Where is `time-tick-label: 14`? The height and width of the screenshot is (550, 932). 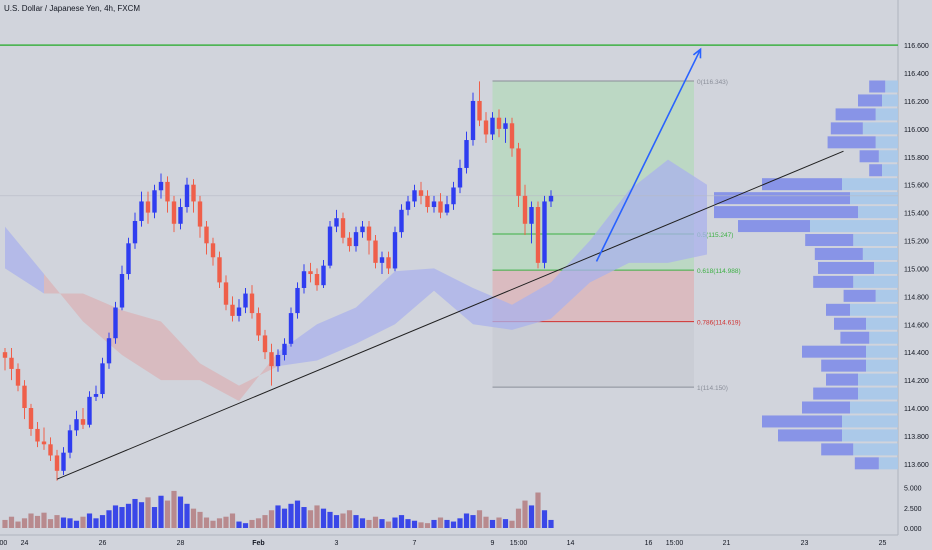 time-tick-label: 14 is located at coordinates (571, 543).